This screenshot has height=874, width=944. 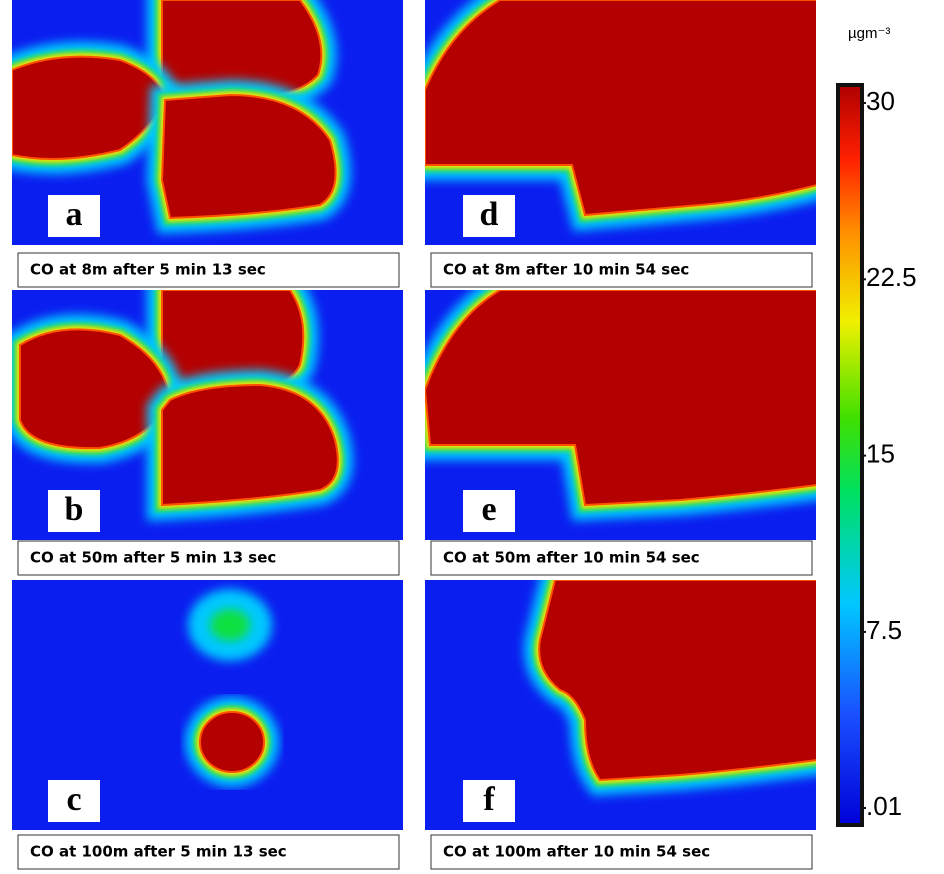 I want to click on panel-caption: CO at 100m after 10 min 54 sec, so click(x=576, y=852).